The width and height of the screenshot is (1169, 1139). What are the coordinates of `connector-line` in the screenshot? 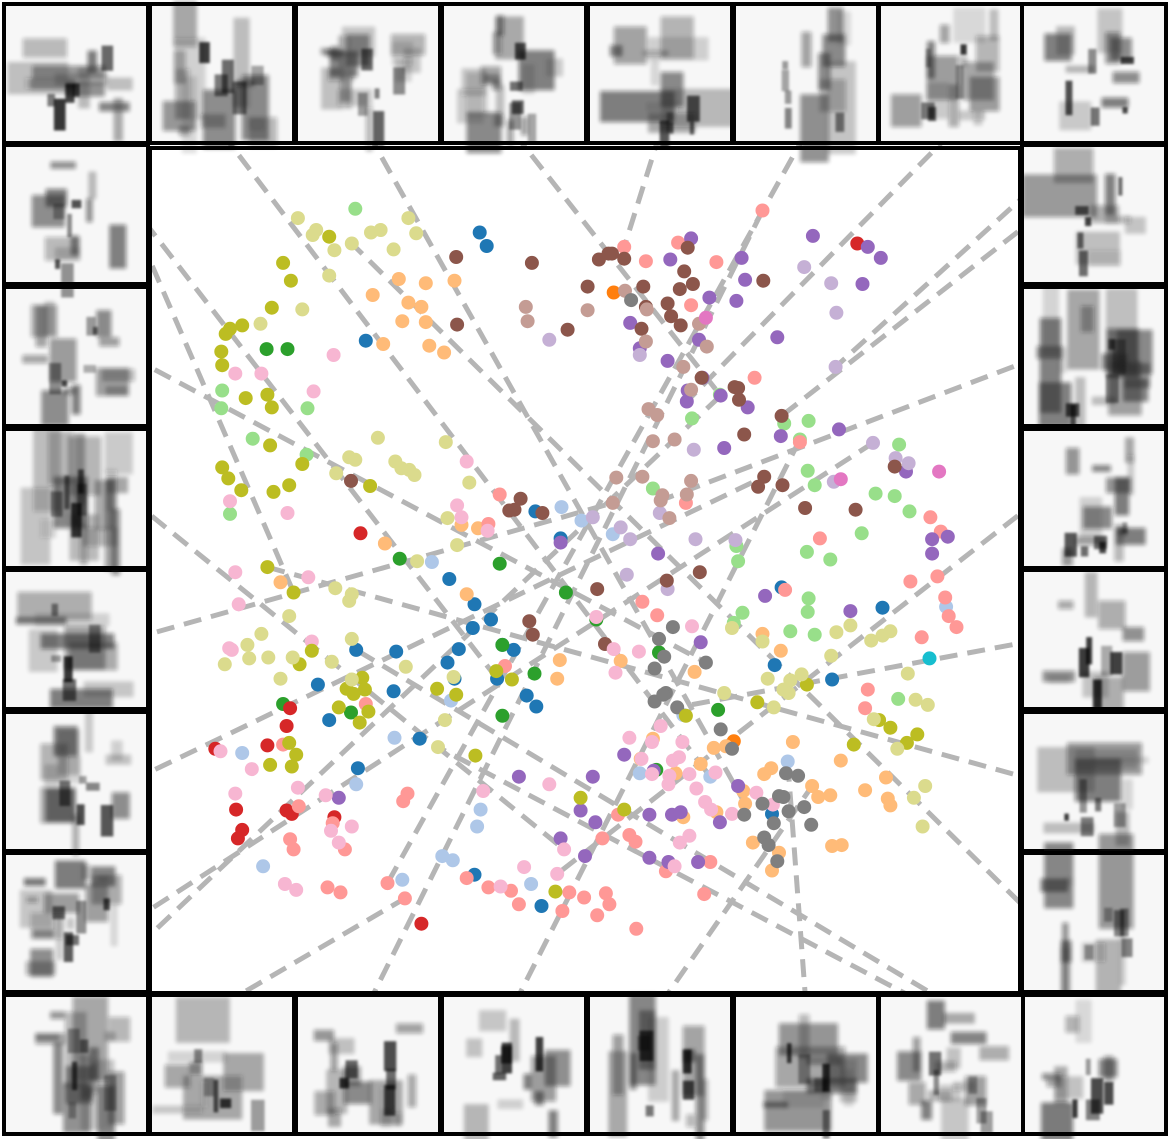 It's located at (211, 403).